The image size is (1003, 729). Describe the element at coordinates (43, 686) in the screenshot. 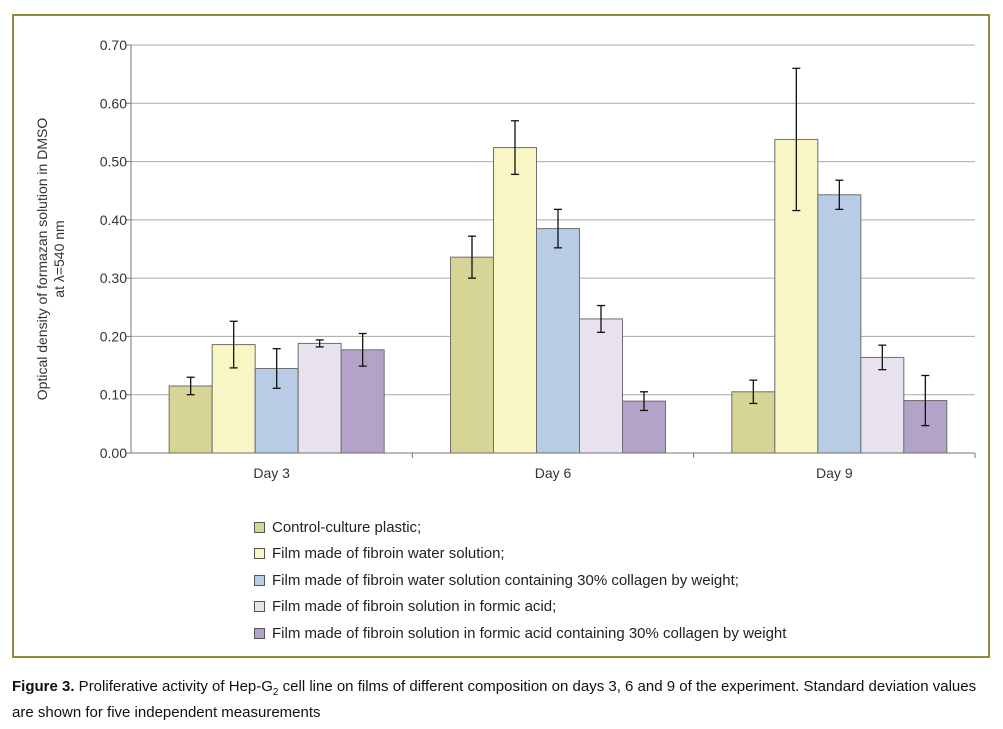

I see `caption-label: Figure 3.` at that location.